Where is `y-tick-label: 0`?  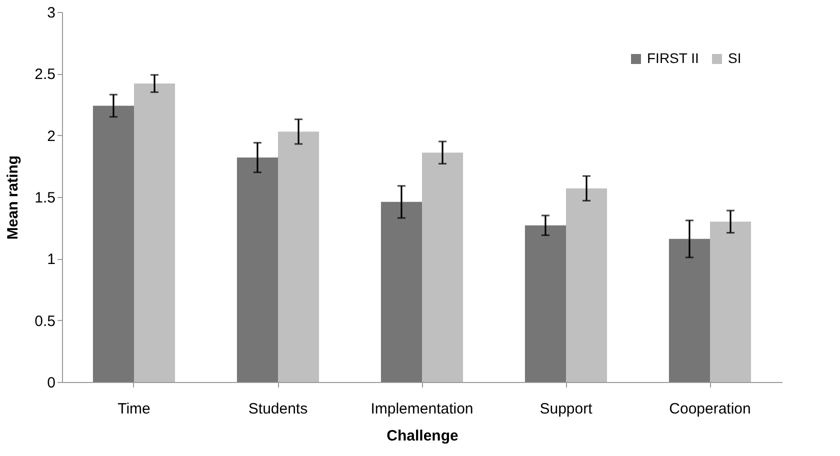
y-tick-label: 0 is located at coordinates (51, 383).